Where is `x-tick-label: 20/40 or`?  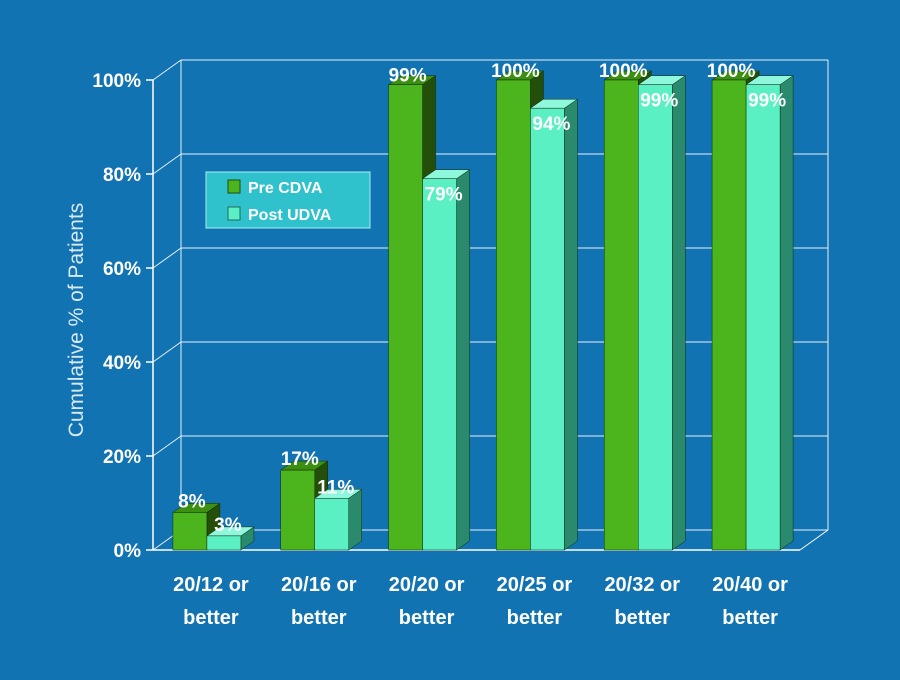
x-tick-label: 20/40 or is located at coordinates (750, 585).